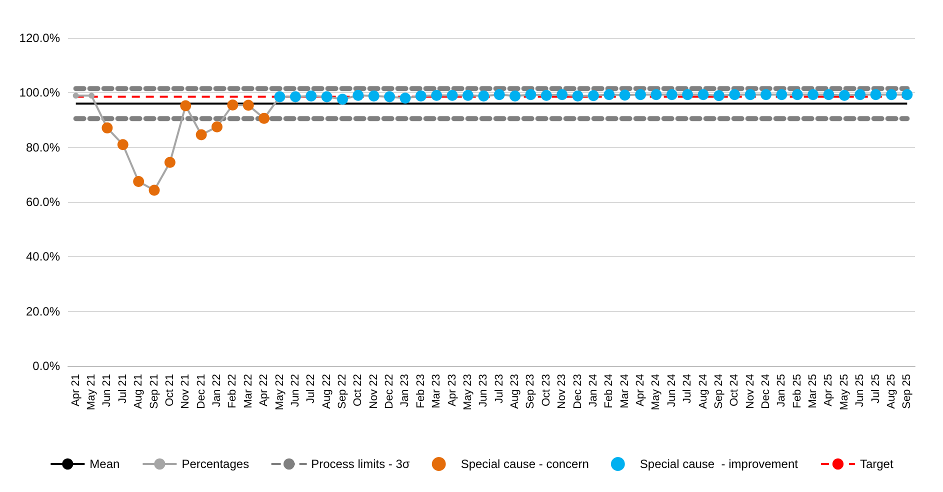 This screenshot has height=492, width=943. I want to click on x-tick-label: Mar 24, so click(624, 391).